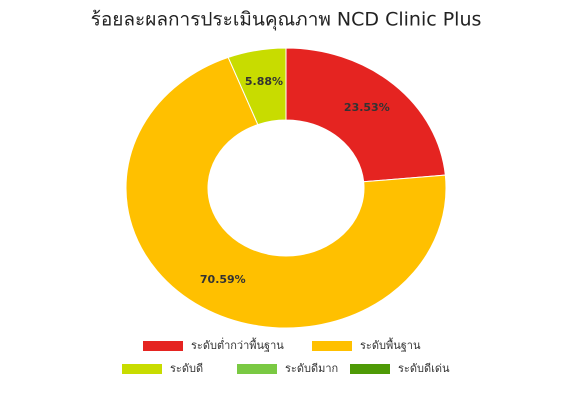 This screenshot has width=585, height=403. I want to click on data-label: 70.59%, so click(223, 279).